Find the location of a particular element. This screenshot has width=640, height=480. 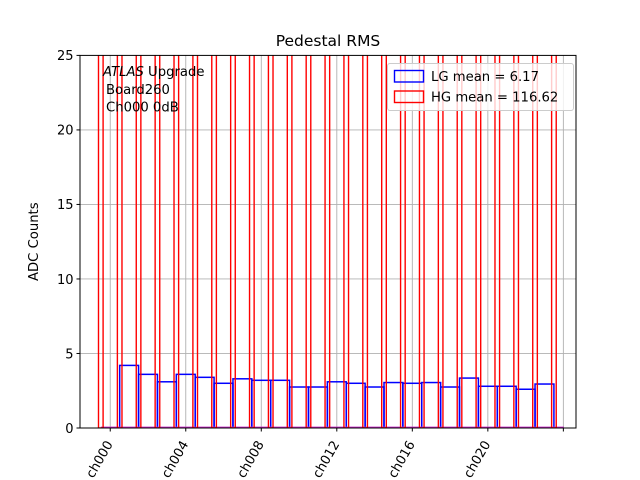

y-tick-label: 25 is located at coordinates (65, 56).